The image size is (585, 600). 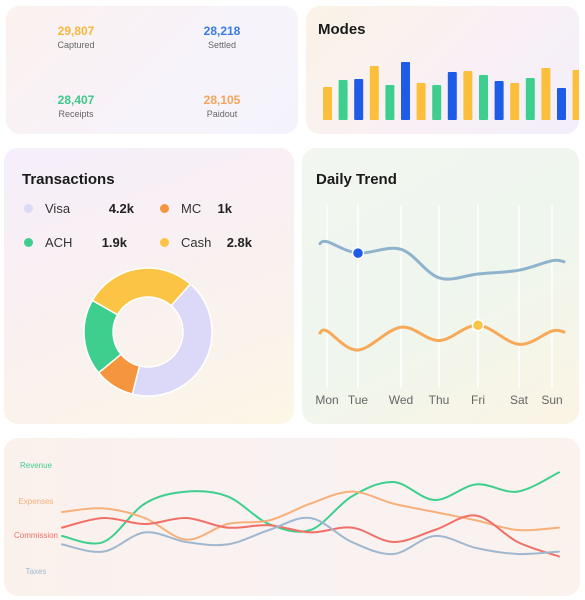 What do you see at coordinates (551, 400) in the screenshot?
I see `x-tick-label: Sun` at bounding box center [551, 400].